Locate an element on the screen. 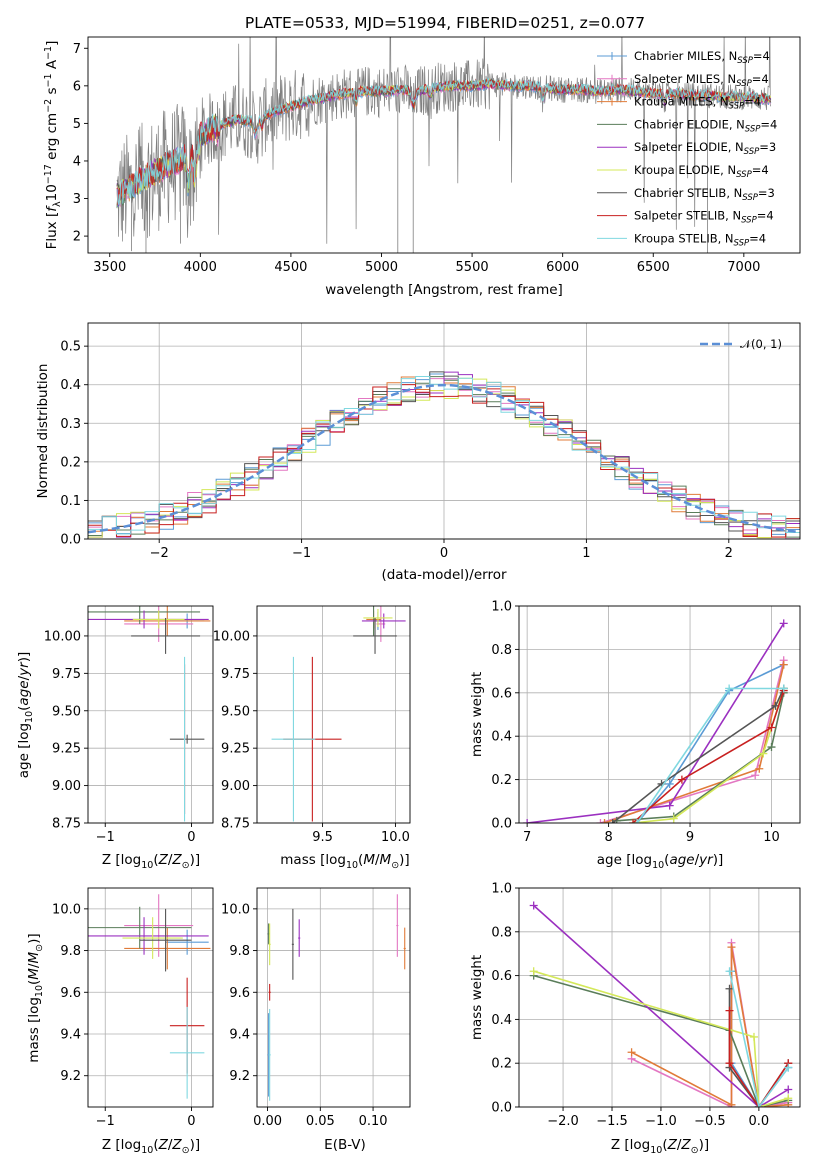  y-tick-label: 7 is located at coordinates (77, 49).